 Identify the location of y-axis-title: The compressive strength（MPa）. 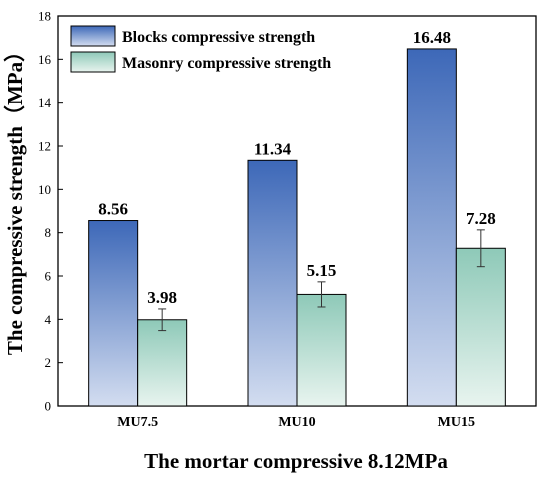
(15, 198).